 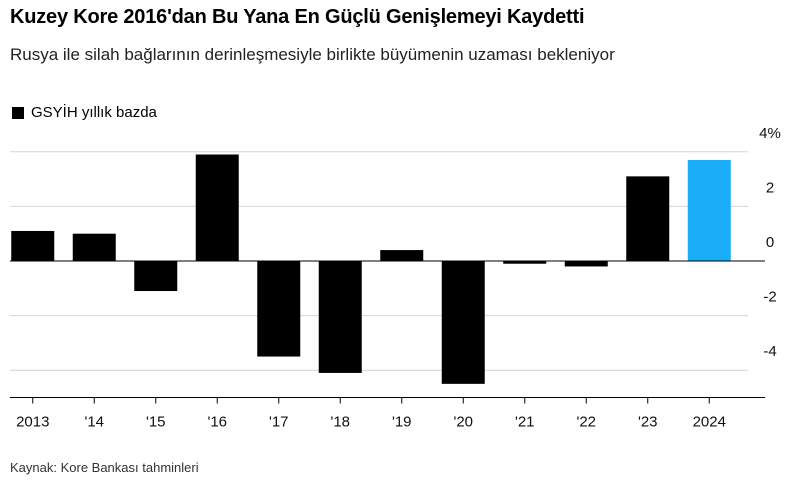 What do you see at coordinates (463, 421) in the screenshot?
I see `x-tick-label: '20` at bounding box center [463, 421].